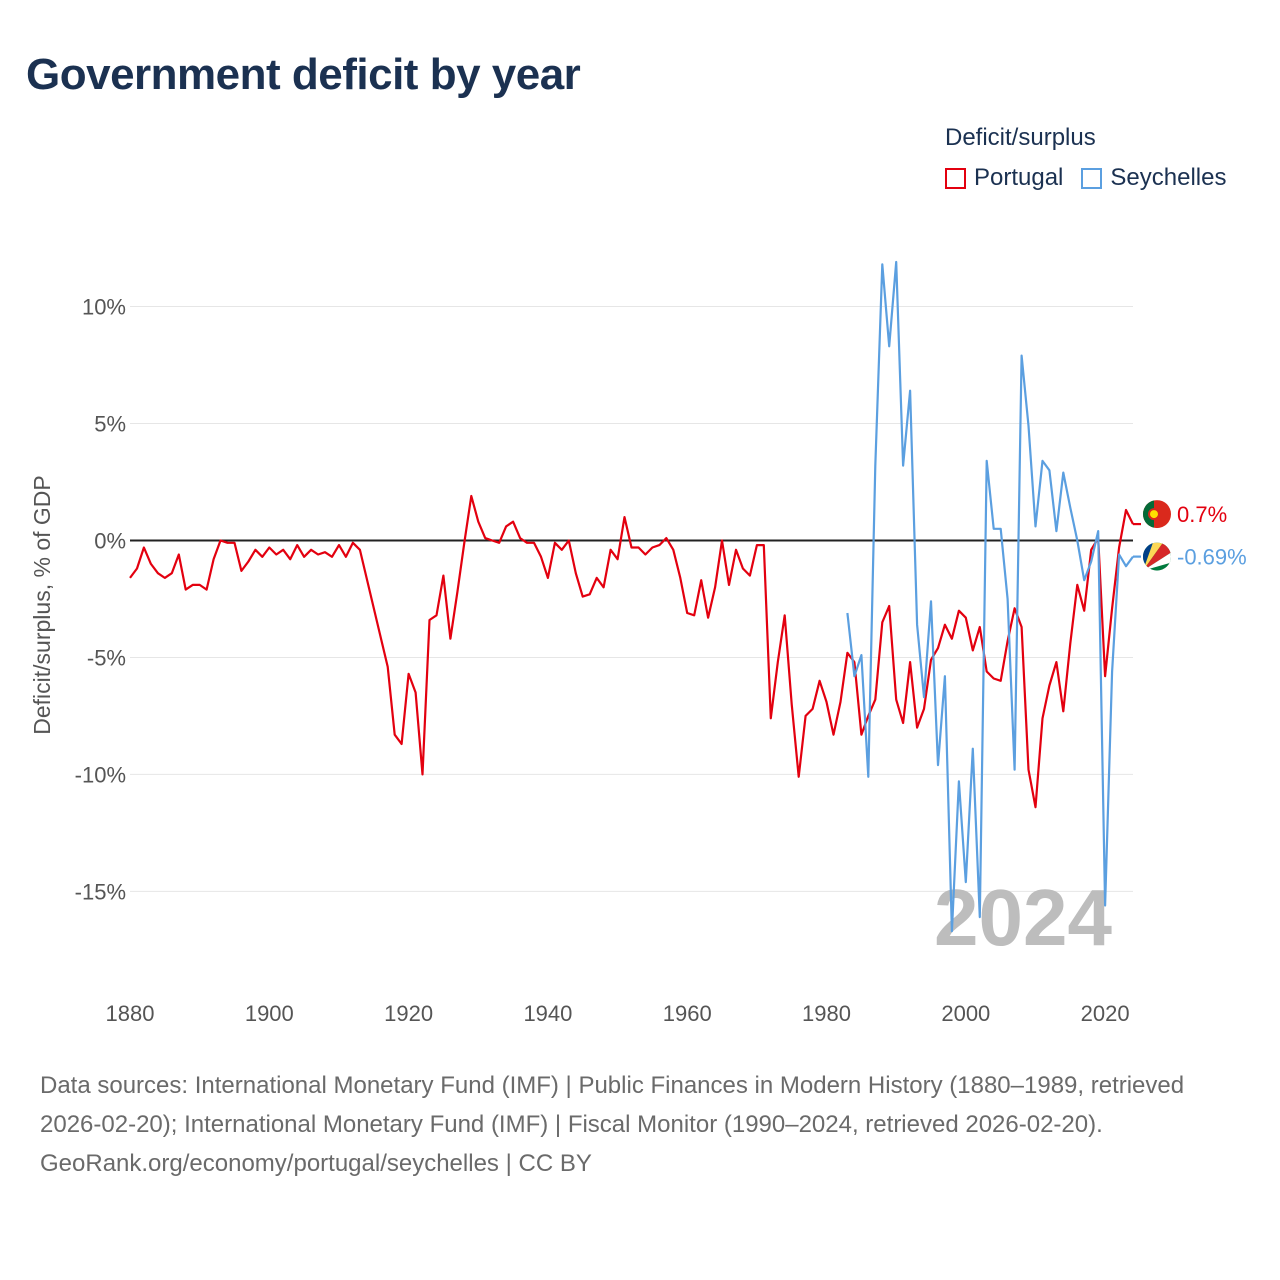 This screenshot has width=1280, height=1280. What do you see at coordinates (1168, 177) in the screenshot?
I see `legend-label-seychelles: Seychelles` at bounding box center [1168, 177].